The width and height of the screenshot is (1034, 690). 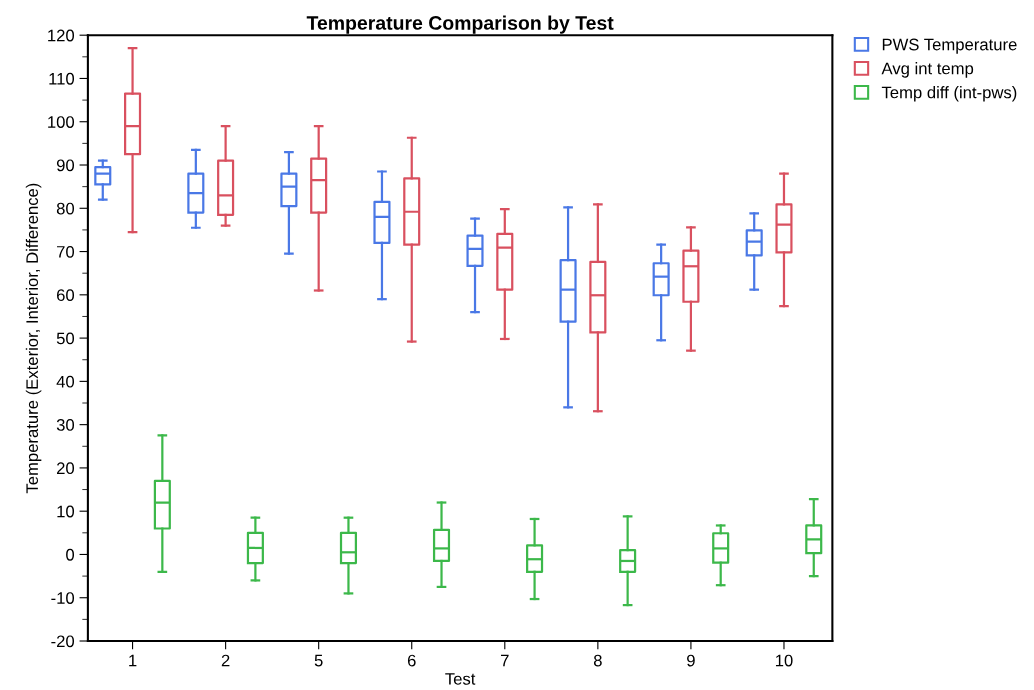 What do you see at coordinates (63, 641) in the screenshot?
I see `y-tick-label: -20` at bounding box center [63, 641].